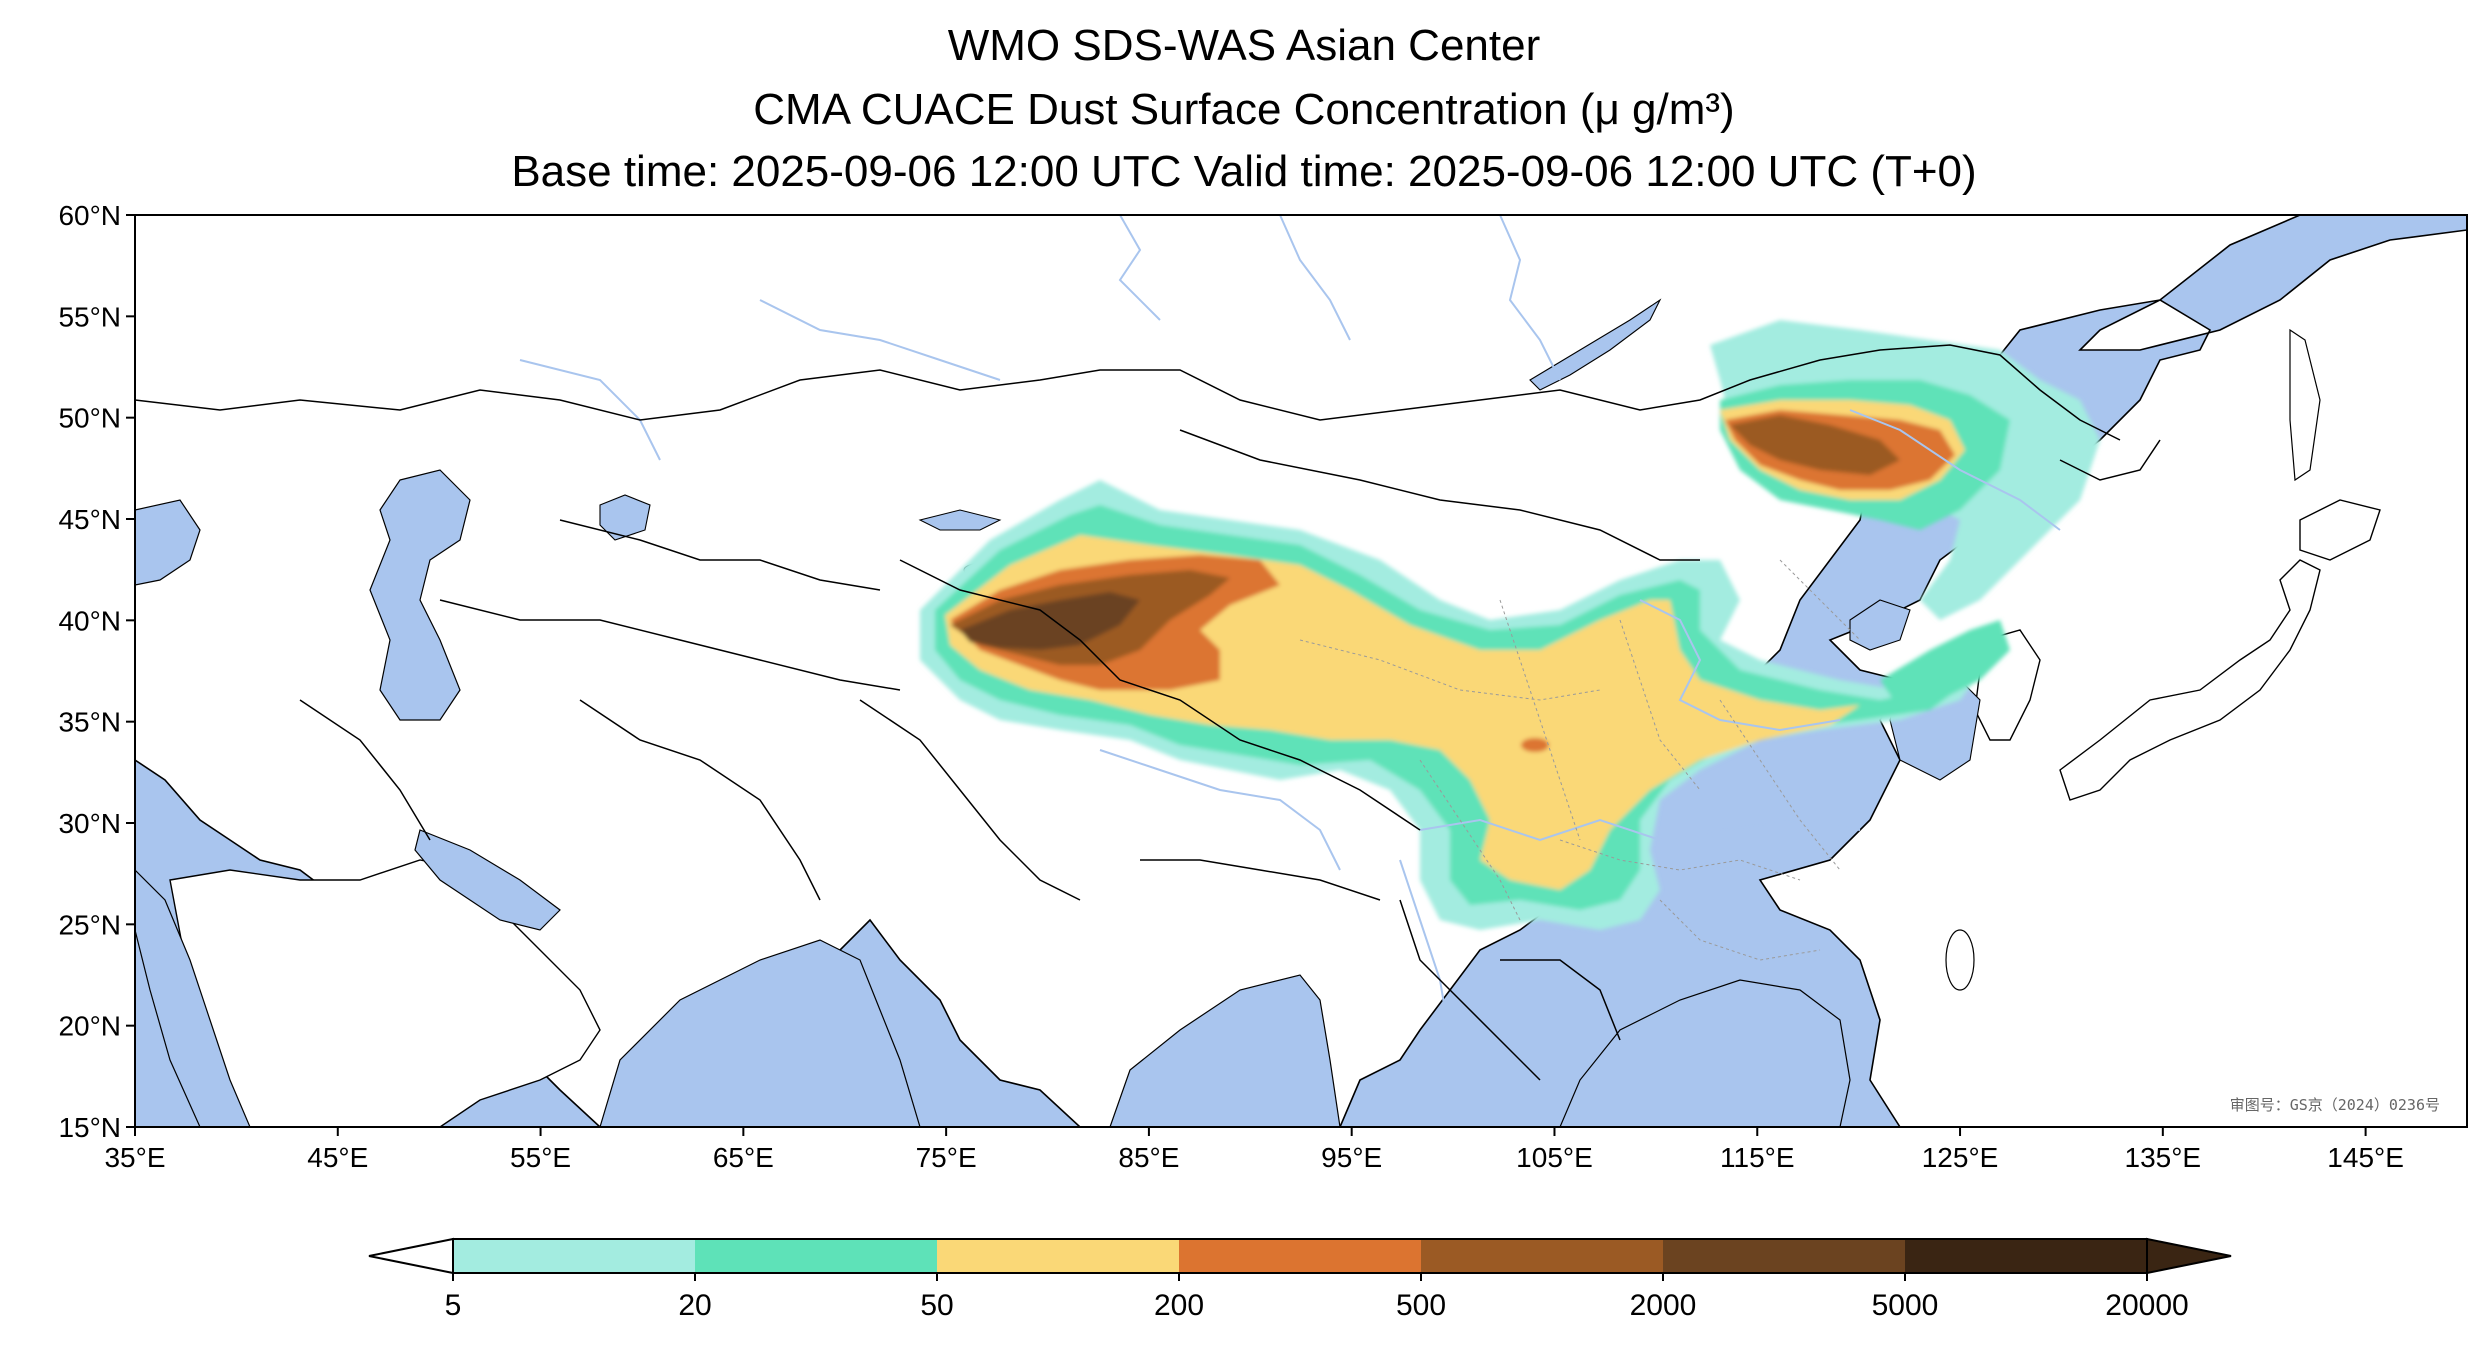  Describe the element at coordinates (89, 519) in the screenshot. I see `lat-tick-label: 45°N` at that location.